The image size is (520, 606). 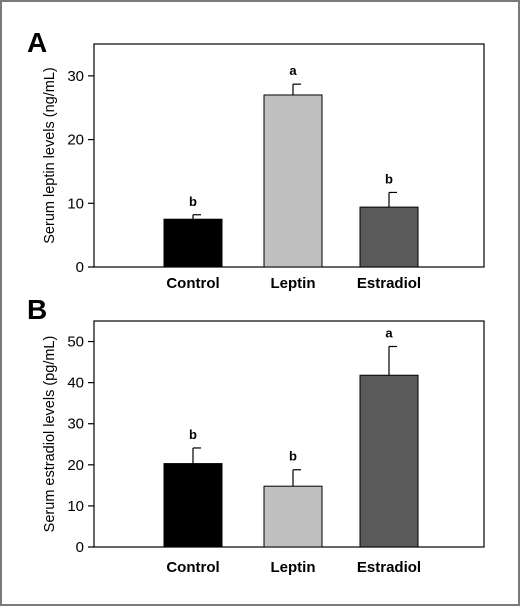 What do you see at coordinates (75, 342) in the screenshot?
I see `panel-b-y-tick-label: 50` at bounding box center [75, 342].